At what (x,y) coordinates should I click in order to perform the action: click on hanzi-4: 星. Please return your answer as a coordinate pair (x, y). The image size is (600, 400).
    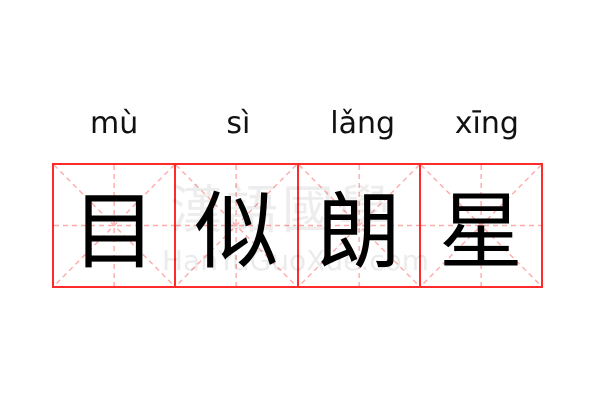
    Looking at the image, I should click on (480, 232).